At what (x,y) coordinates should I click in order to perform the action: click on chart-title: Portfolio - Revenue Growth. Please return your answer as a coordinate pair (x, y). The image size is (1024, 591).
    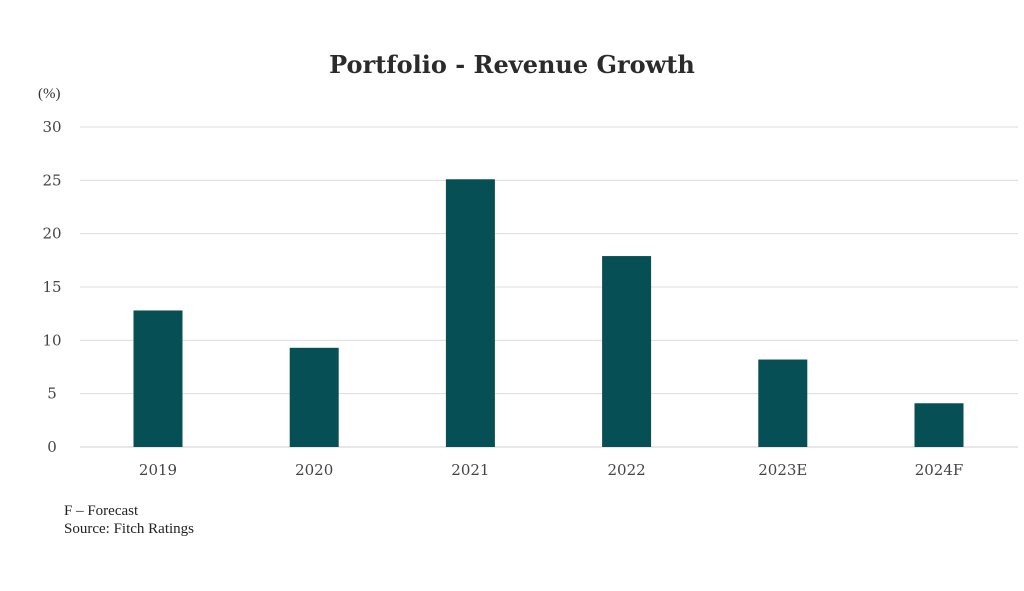
    Looking at the image, I should click on (512, 64).